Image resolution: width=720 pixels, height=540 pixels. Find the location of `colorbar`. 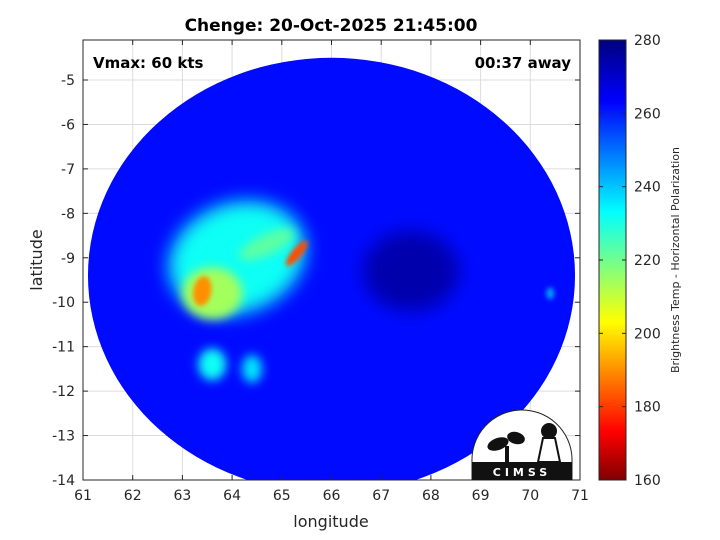

colorbar is located at coordinates (612, 260).